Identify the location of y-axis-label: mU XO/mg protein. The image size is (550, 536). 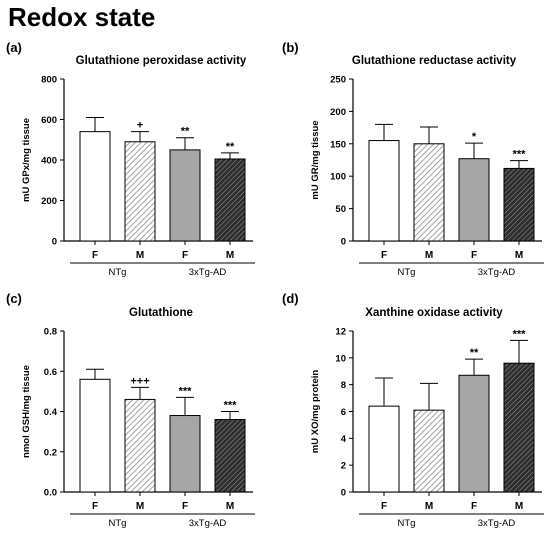
(315, 412).